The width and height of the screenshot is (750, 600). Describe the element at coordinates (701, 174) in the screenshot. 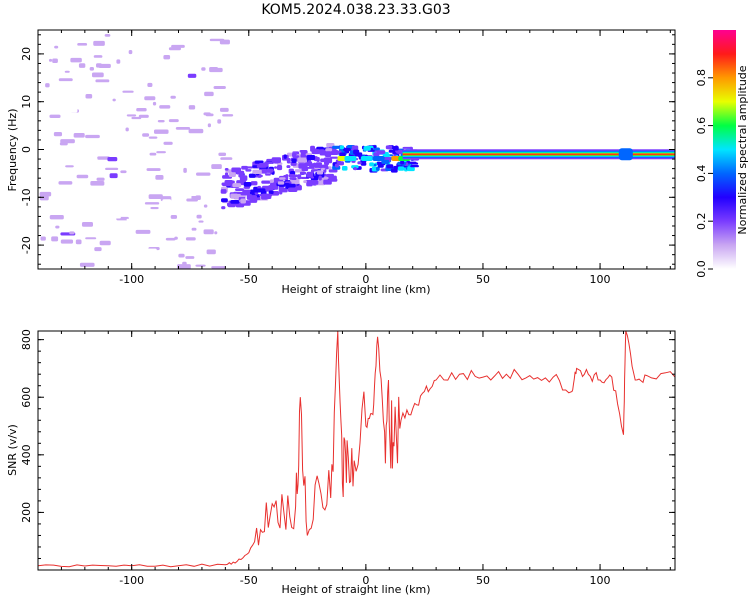

I see `colorbar-tick-label: 0.4` at that location.